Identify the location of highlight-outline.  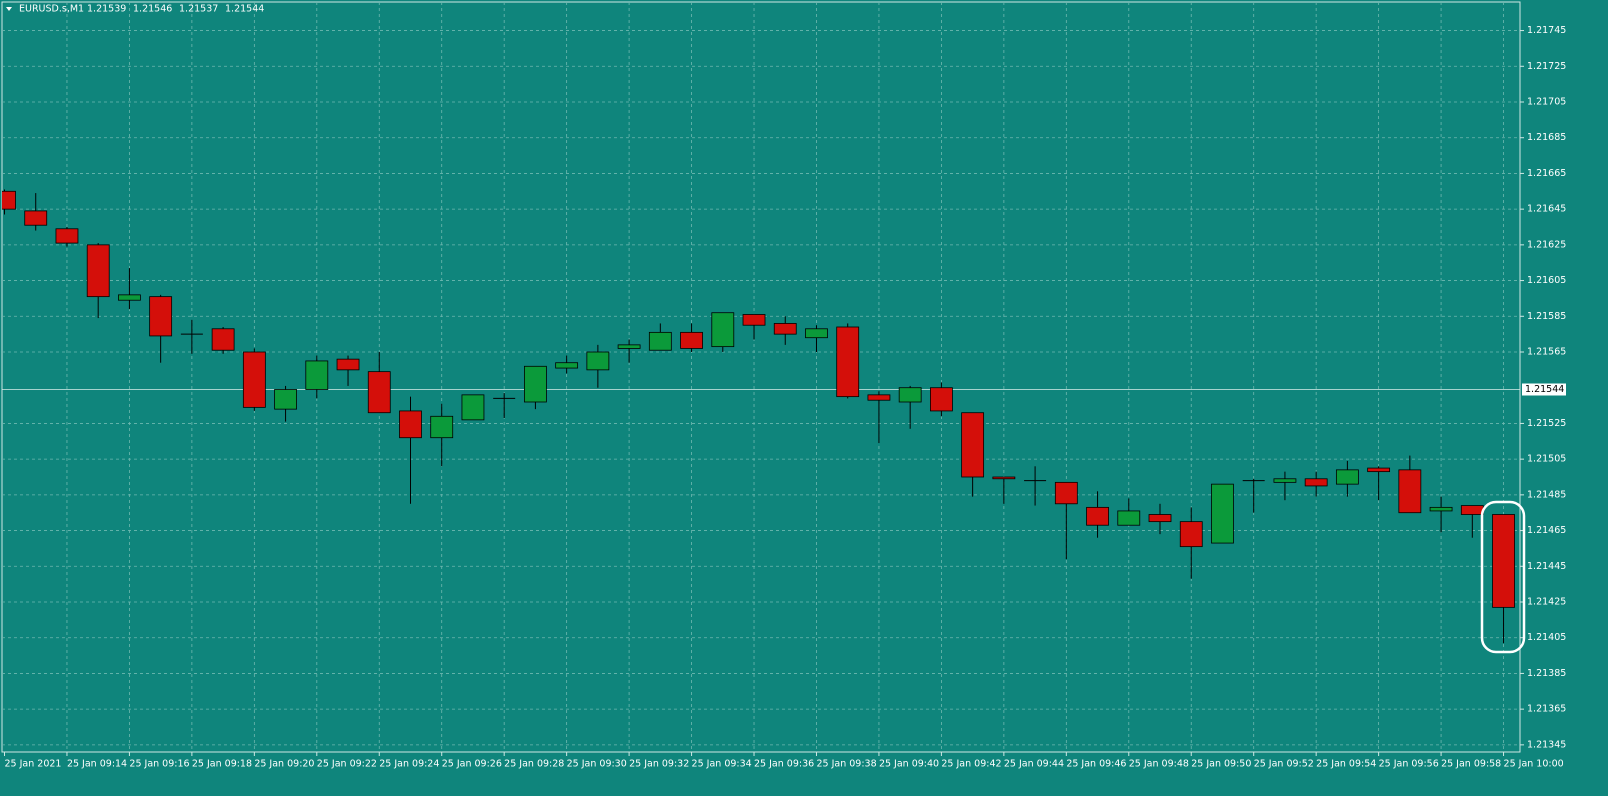
(1503, 577).